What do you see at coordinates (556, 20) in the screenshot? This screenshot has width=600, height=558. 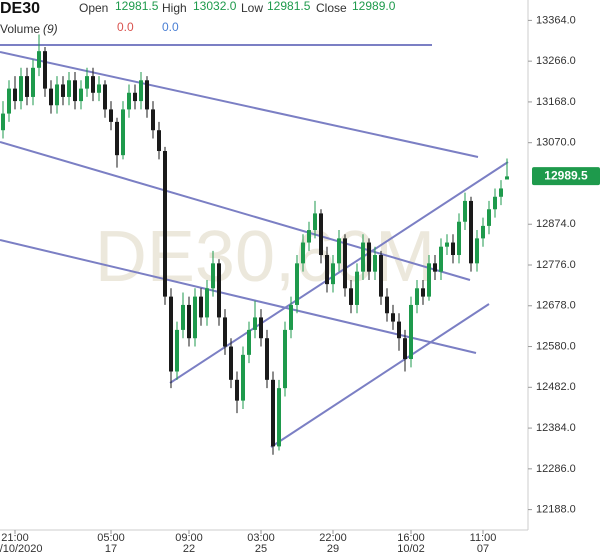 I see `y-tick-label: 13364.0` at bounding box center [556, 20].